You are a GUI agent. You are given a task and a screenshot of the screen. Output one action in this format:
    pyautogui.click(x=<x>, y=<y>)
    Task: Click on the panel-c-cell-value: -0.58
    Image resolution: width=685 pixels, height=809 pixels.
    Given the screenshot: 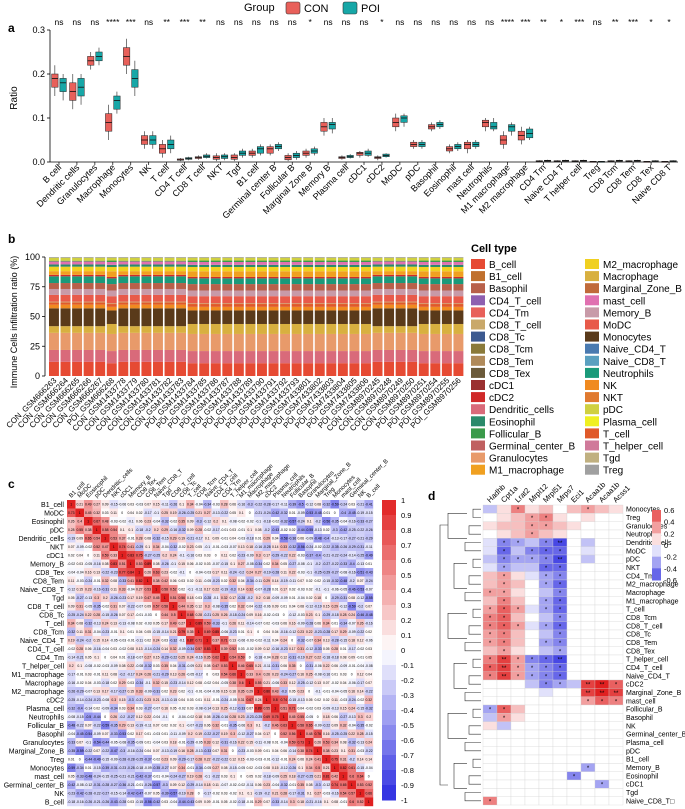 What is the action you would take?
    pyautogui.click(x=284, y=538)
    